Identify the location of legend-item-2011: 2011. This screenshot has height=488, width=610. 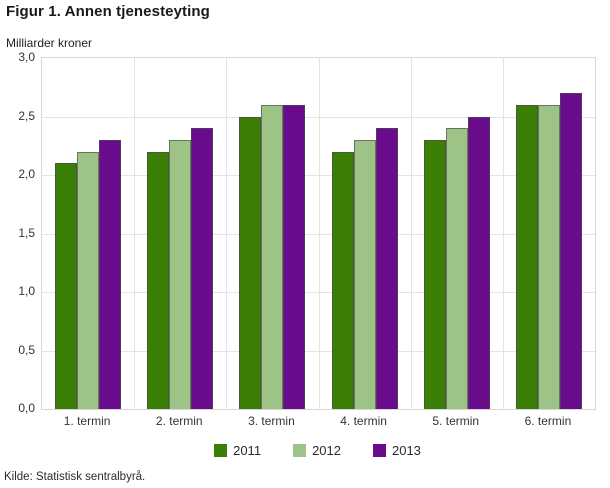
(237, 450).